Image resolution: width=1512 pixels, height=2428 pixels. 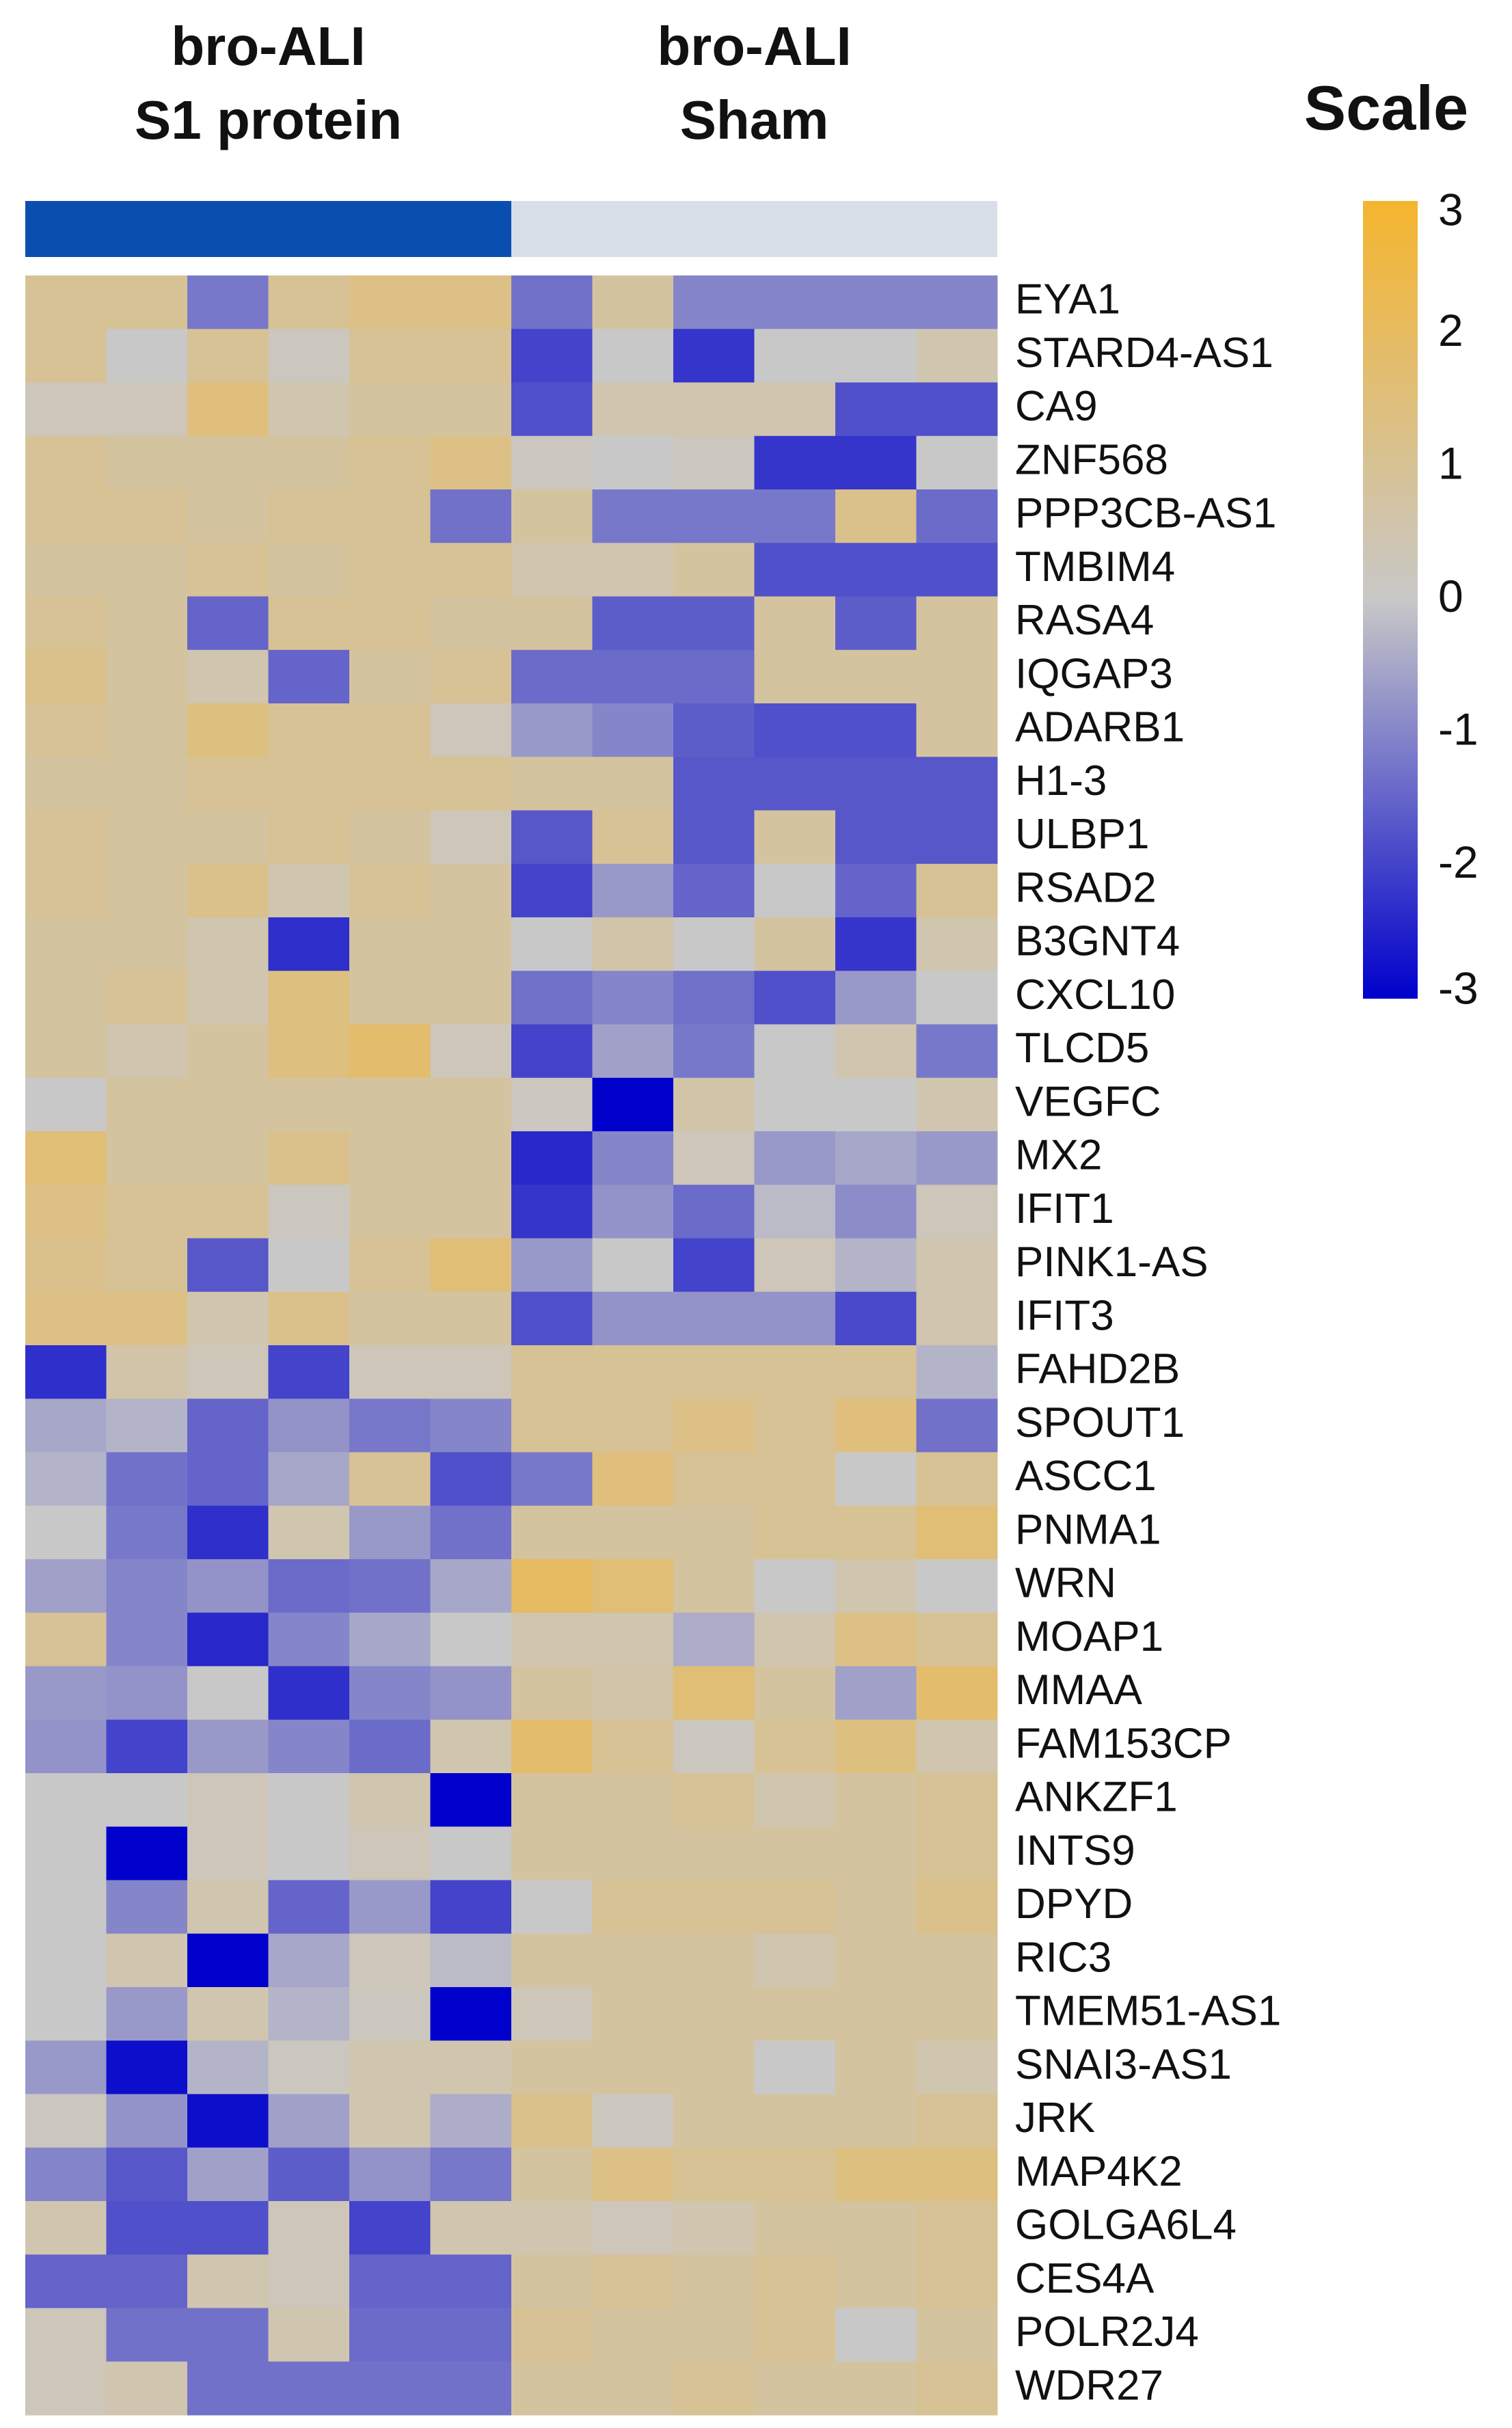 What do you see at coordinates (1061, 781) in the screenshot?
I see `row-label: H1-3` at bounding box center [1061, 781].